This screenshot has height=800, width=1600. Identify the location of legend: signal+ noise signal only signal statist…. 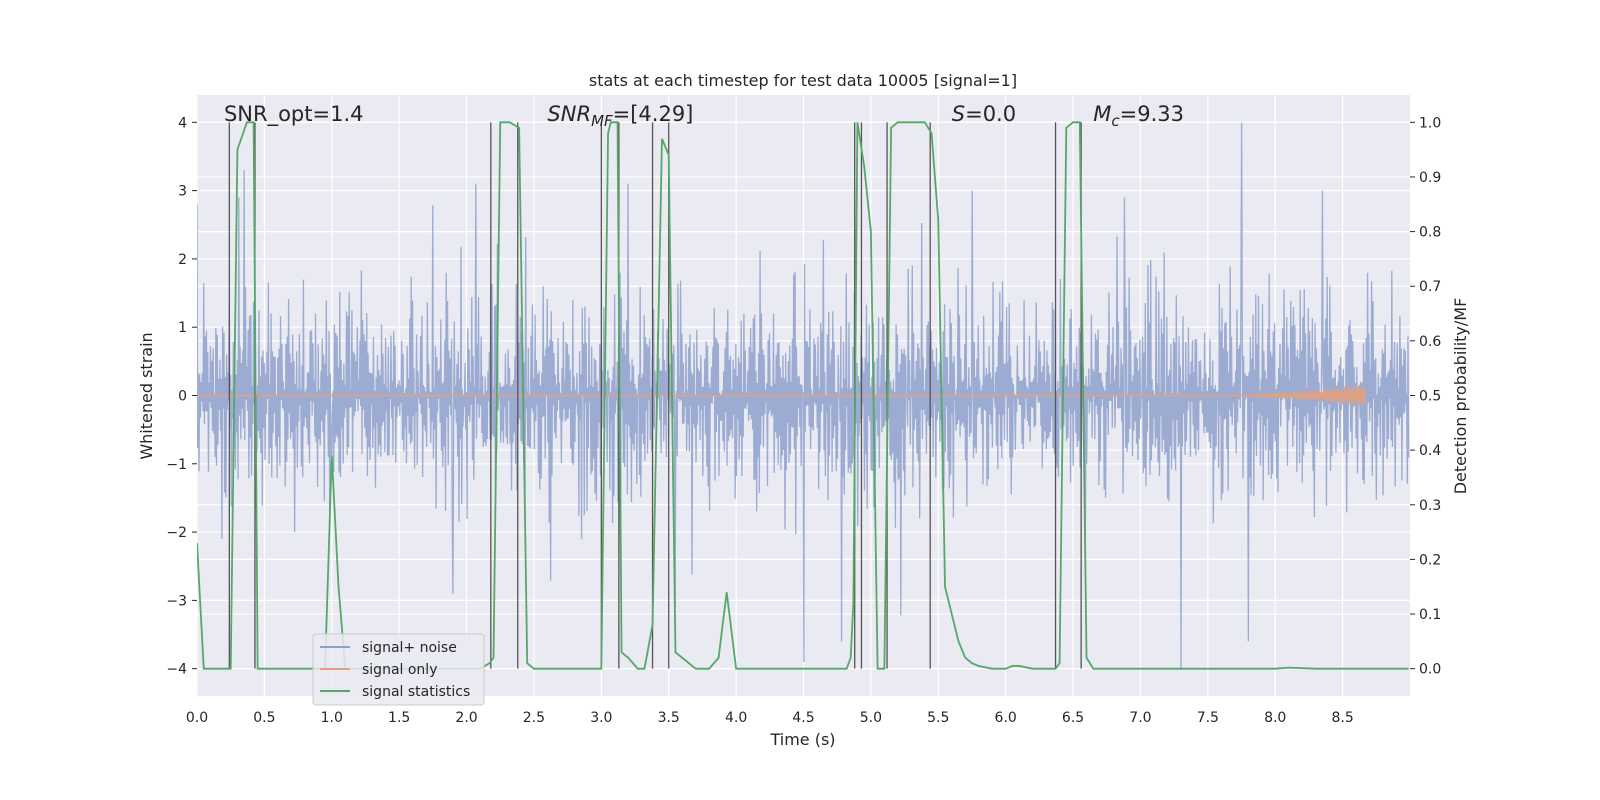
(398, 669).